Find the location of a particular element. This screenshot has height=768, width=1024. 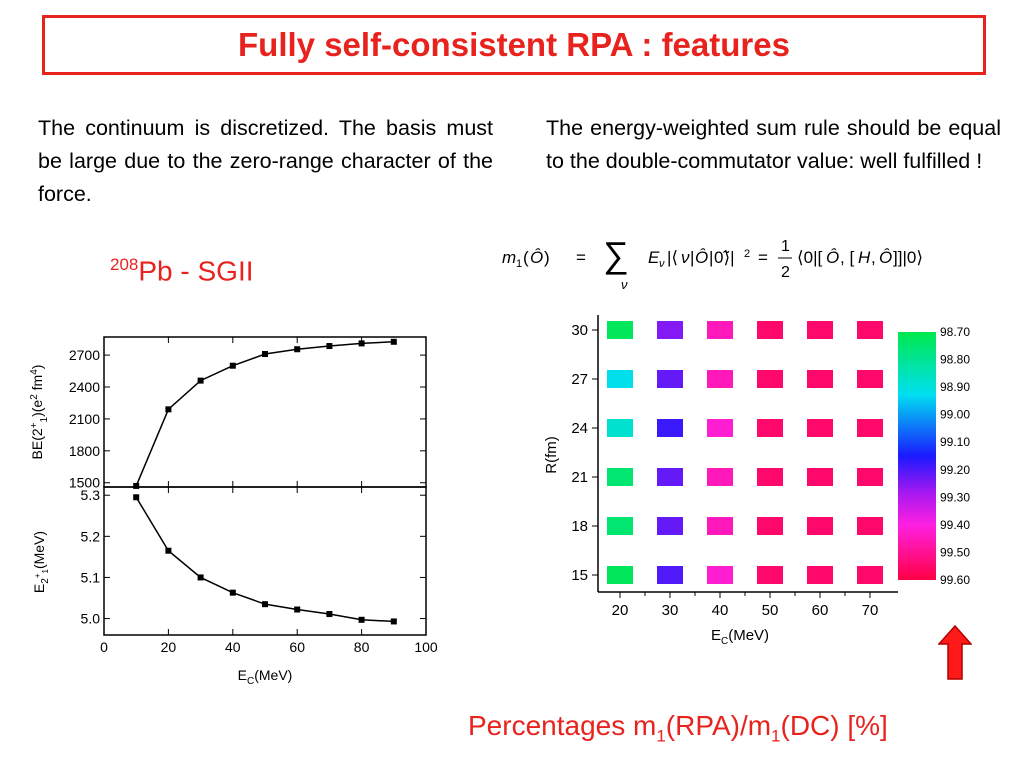

heatmap-x-tick-label: 40 is located at coordinates (720, 610).